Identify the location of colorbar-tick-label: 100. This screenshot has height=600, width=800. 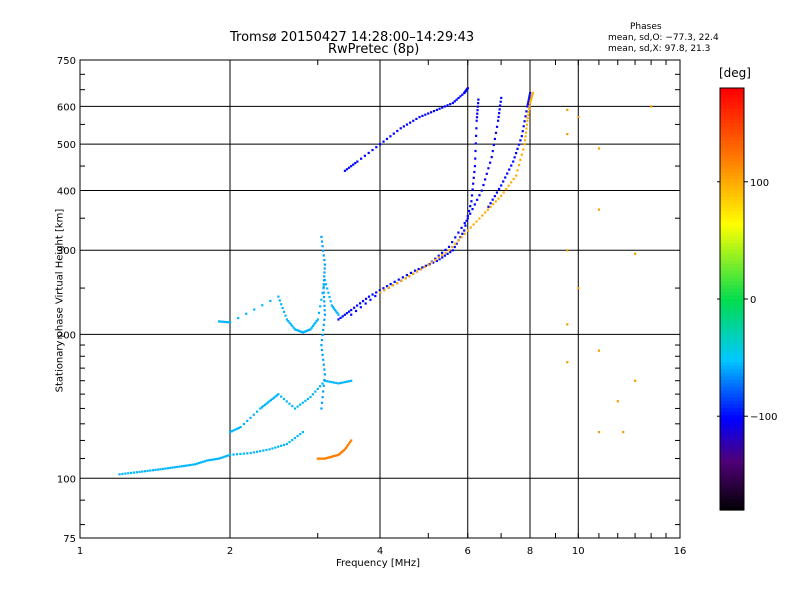
(759, 183).